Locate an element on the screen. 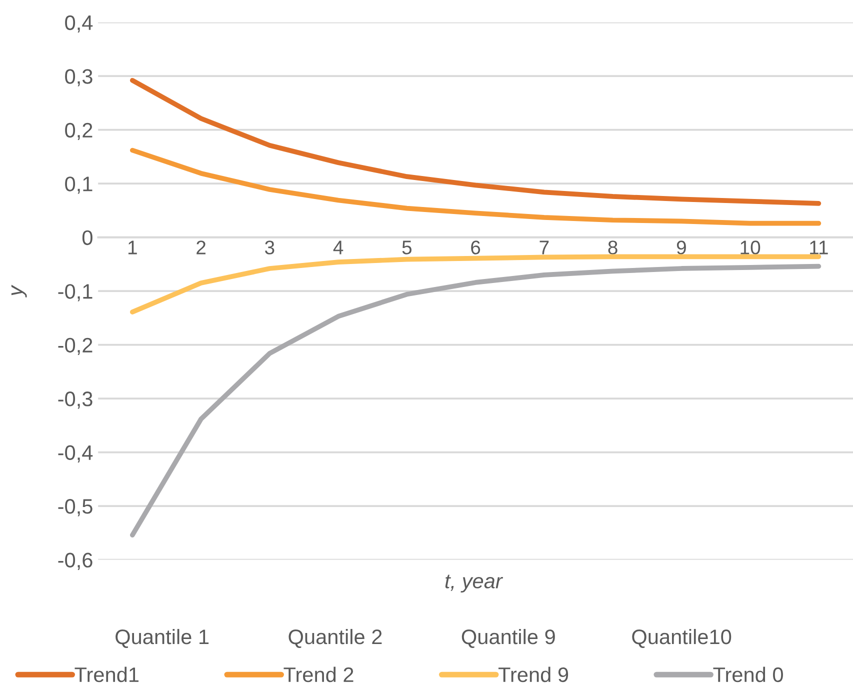 The width and height of the screenshot is (853, 698). x-axis-title: t, year is located at coordinates (474, 583).